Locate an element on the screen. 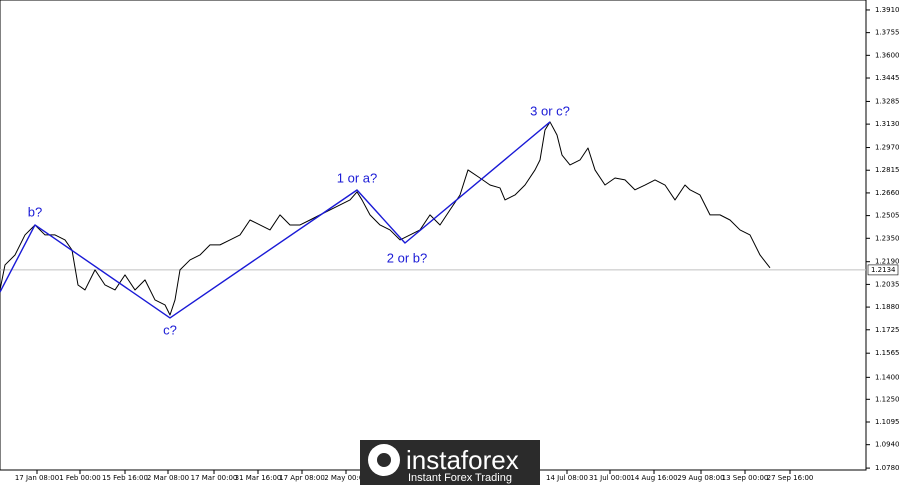 Image resolution: width=900 pixels, height=485 pixels. y-tick-label: 1.1095 is located at coordinates (887, 422).